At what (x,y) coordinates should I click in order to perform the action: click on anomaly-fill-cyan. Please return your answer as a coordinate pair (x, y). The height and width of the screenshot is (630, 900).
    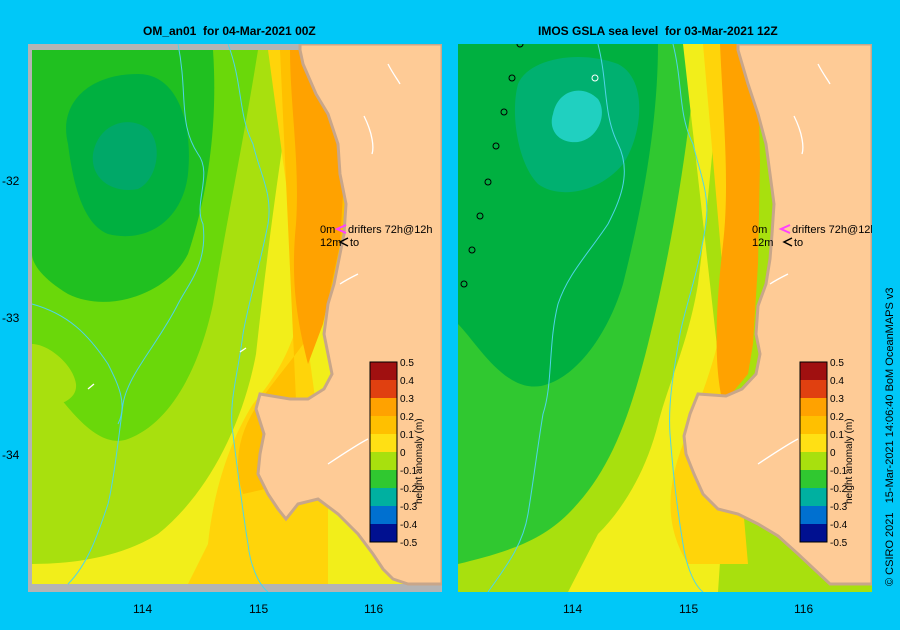
    Looking at the image, I should click on (576, 116).